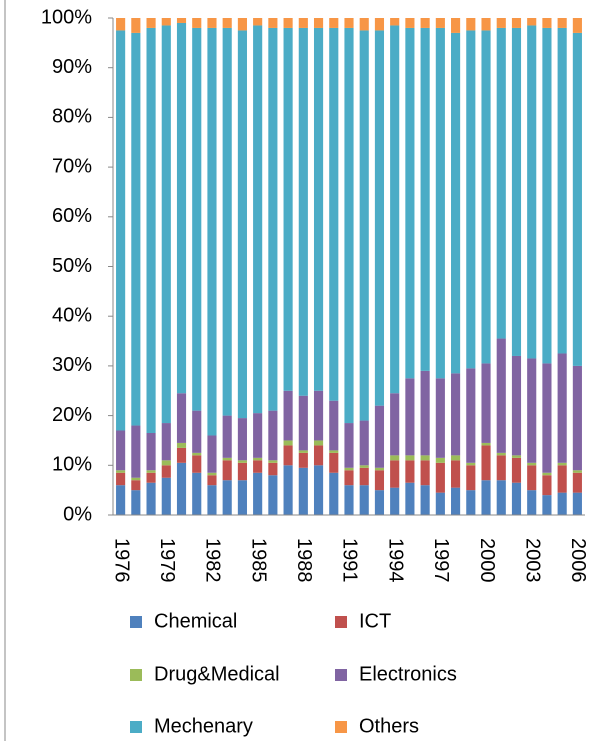 This screenshot has width=607, height=741. I want to click on legend-label: Electronics, so click(408, 674).